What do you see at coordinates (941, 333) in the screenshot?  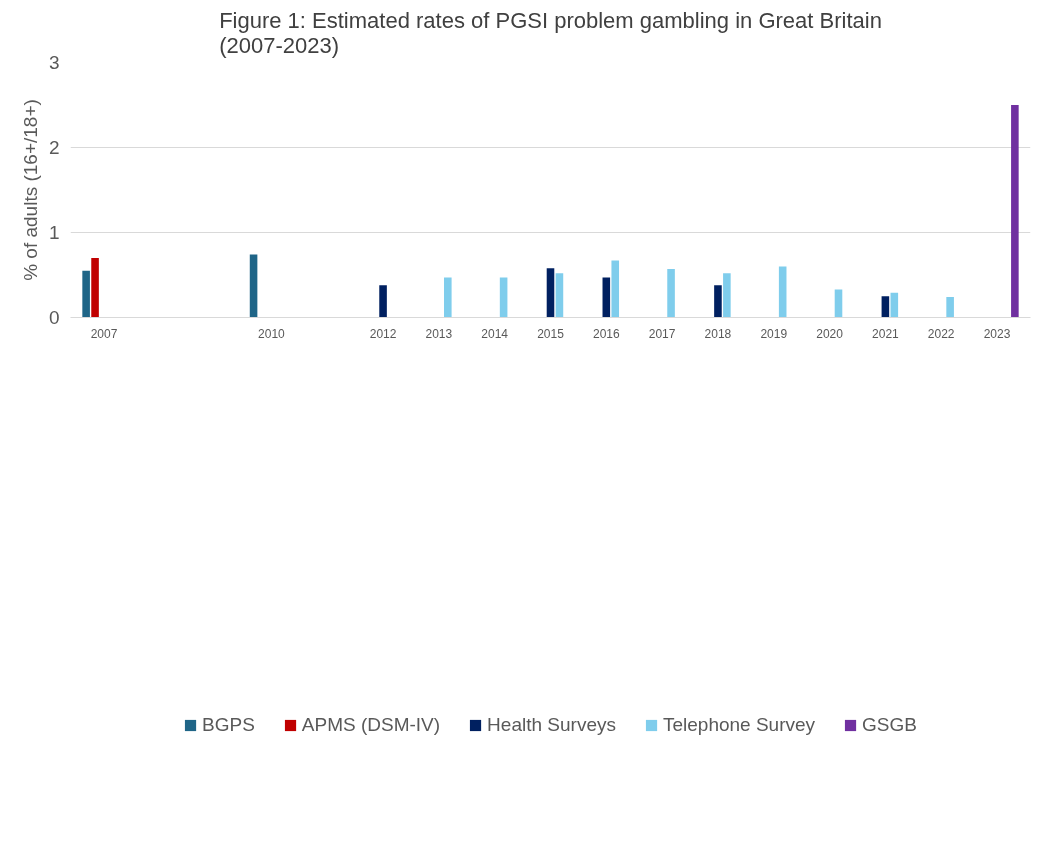 I see `x-tick-label: 2022` at bounding box center [941, 333].